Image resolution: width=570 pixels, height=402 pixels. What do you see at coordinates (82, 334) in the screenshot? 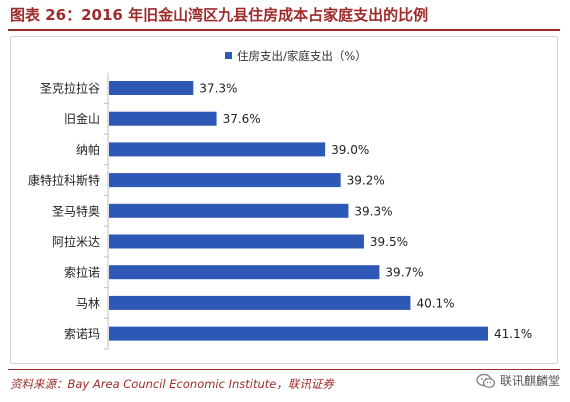
I see `category-label: 索诺玛` at bounding box center [82, 334].